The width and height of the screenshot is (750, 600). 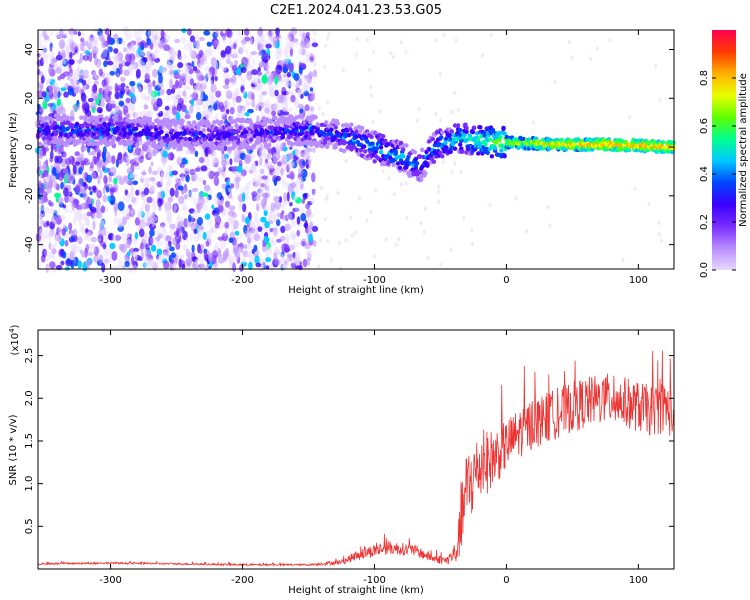 What do you see at coordinates (704, 78) in the screenshot?
I see `colorbar-tick-label: 0.8` at bounding box center [704, 78].